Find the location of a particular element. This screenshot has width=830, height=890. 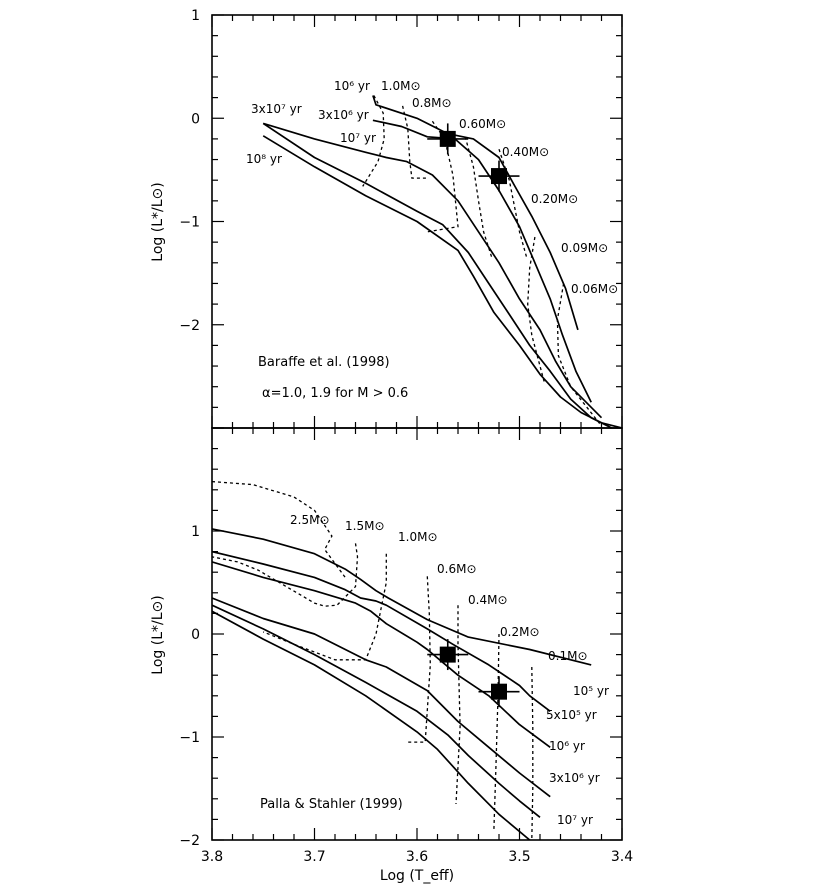

mass-label-0.2: 0.2M⊙ is located at coordinates (520, 632).